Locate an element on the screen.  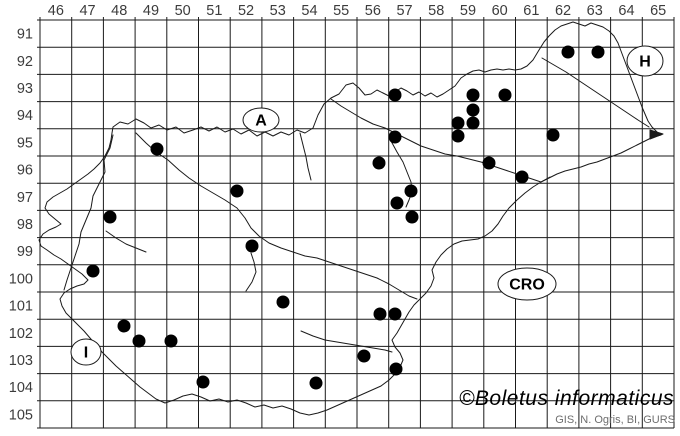
sources-text: GIS, N. Ogris, BI, GURS is located at coordinates (615, 420).